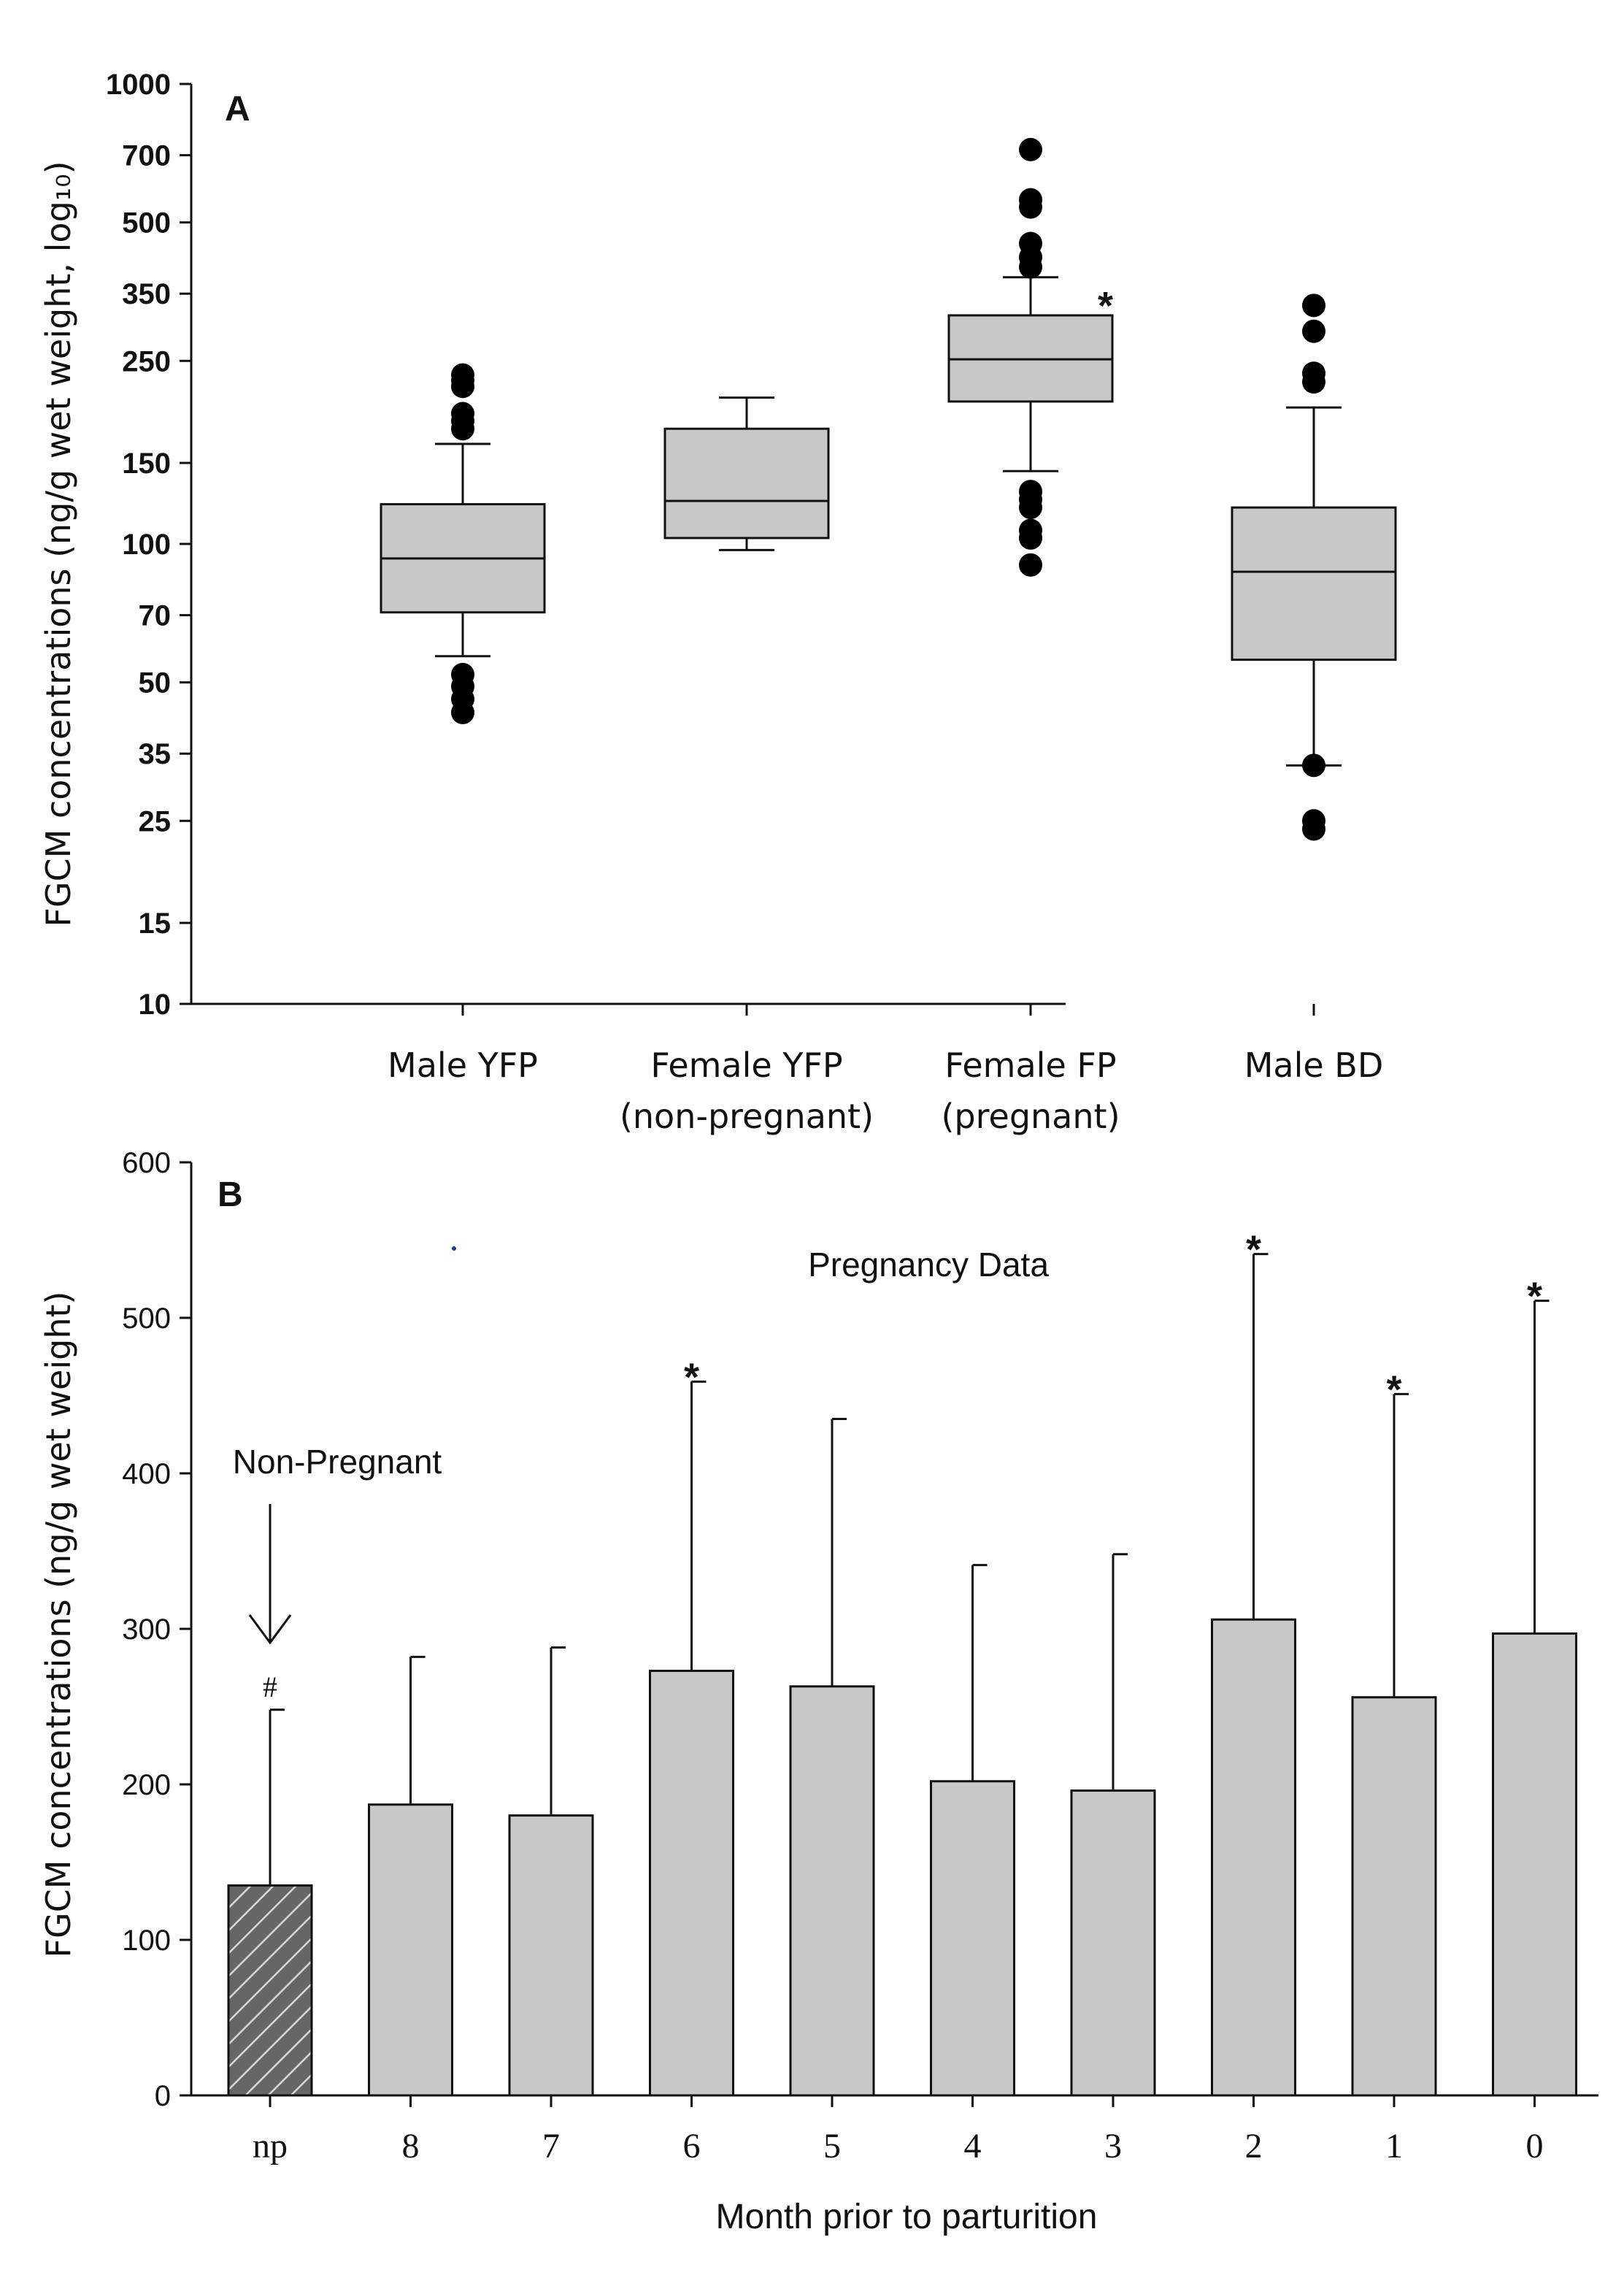 This screenshot has height=2275, width=1624. Describe the element at coordinates (237, 109) in the screenshot. I see `panel-label: A` at that location.